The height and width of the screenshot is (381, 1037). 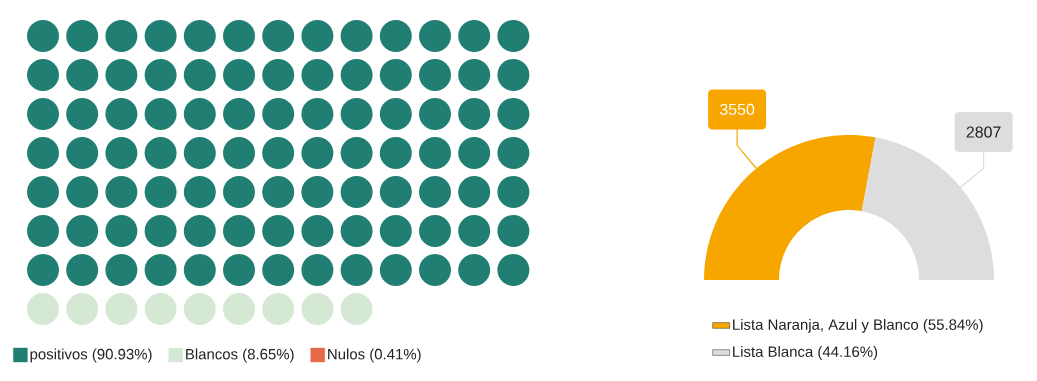 What do you see at coordinates (983, 132) in the screenshot?
I see `data-label: 2807` at bounding box center [983, 132].